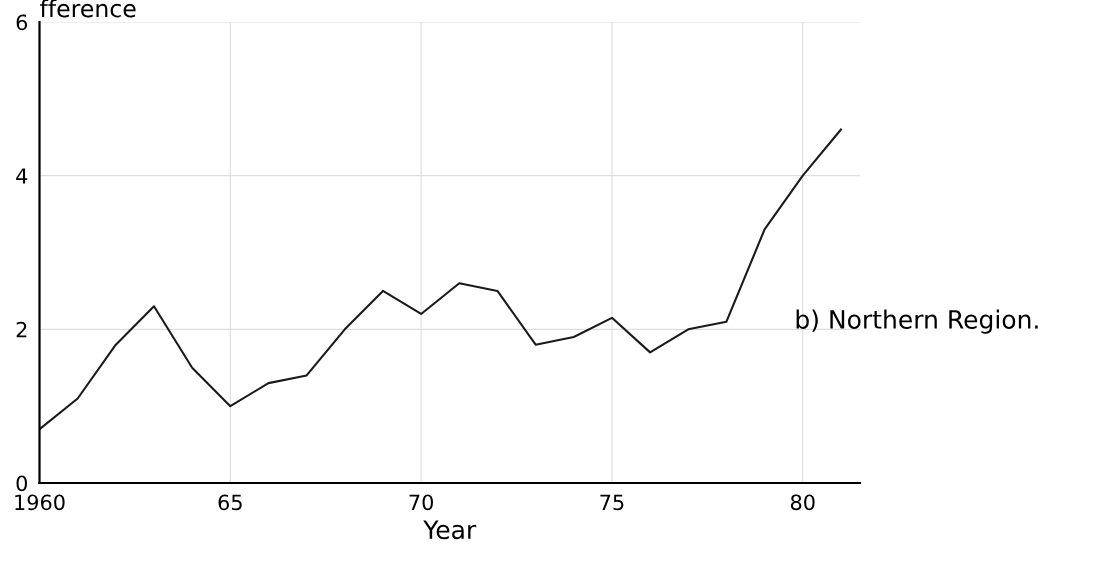 The image size is (1109, 563). I want to click on x-tick-label: 1960, so click(40, 502).